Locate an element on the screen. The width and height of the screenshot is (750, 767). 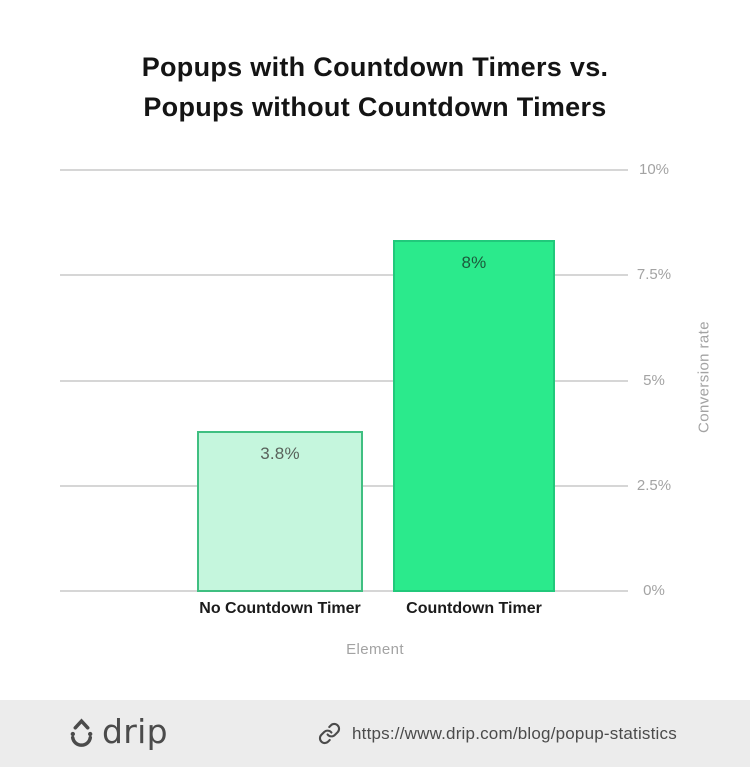
drip-droplet-icon is located at coordinates (81, 732).